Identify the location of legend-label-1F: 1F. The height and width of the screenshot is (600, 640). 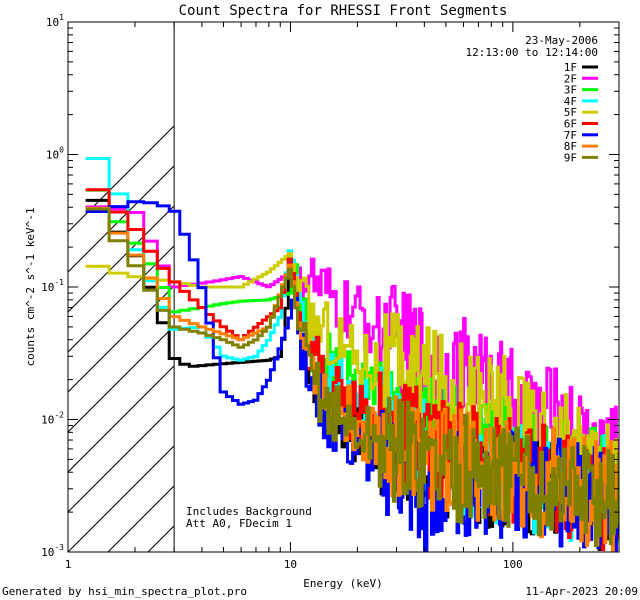
(570, 67).